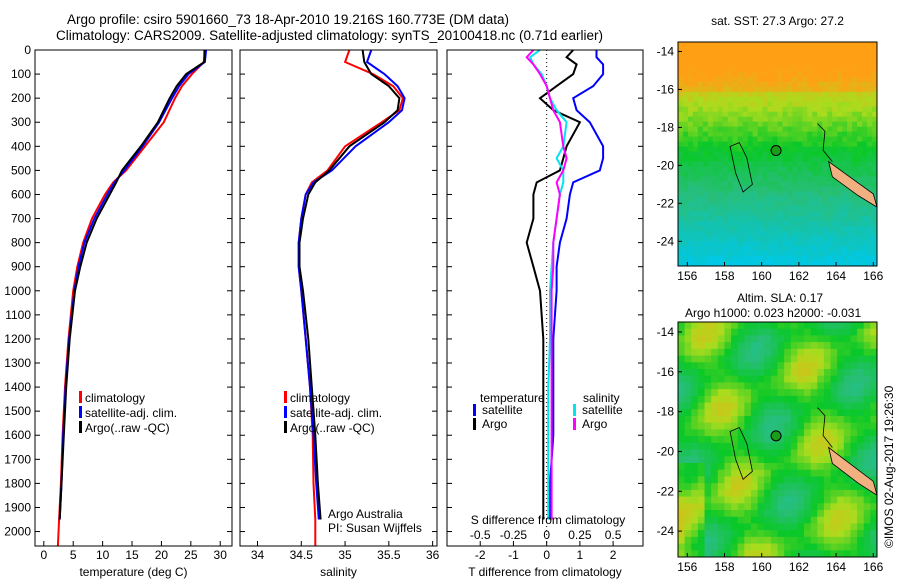 This screenshot has width=900, height=580. What do you see at coordinates (336, 413) in the screenshot?
I see `legend-label: satellite-adj. clim.` at bounding box center [336, 413].